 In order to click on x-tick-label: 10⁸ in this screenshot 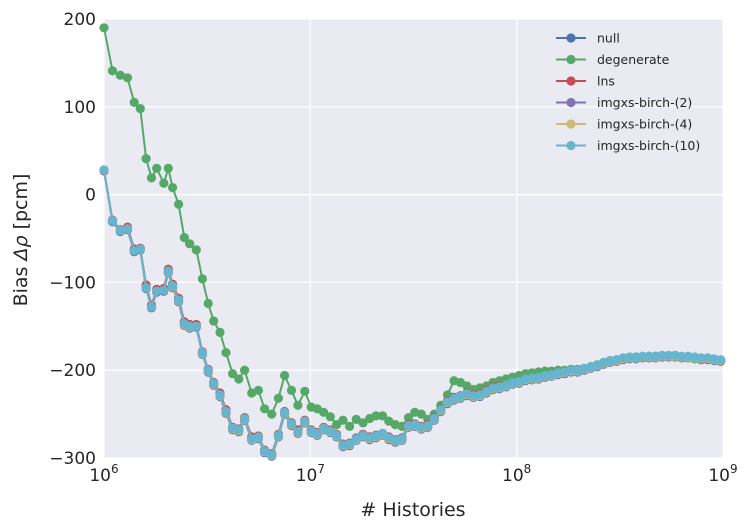, I will do `click(516, 474)`.